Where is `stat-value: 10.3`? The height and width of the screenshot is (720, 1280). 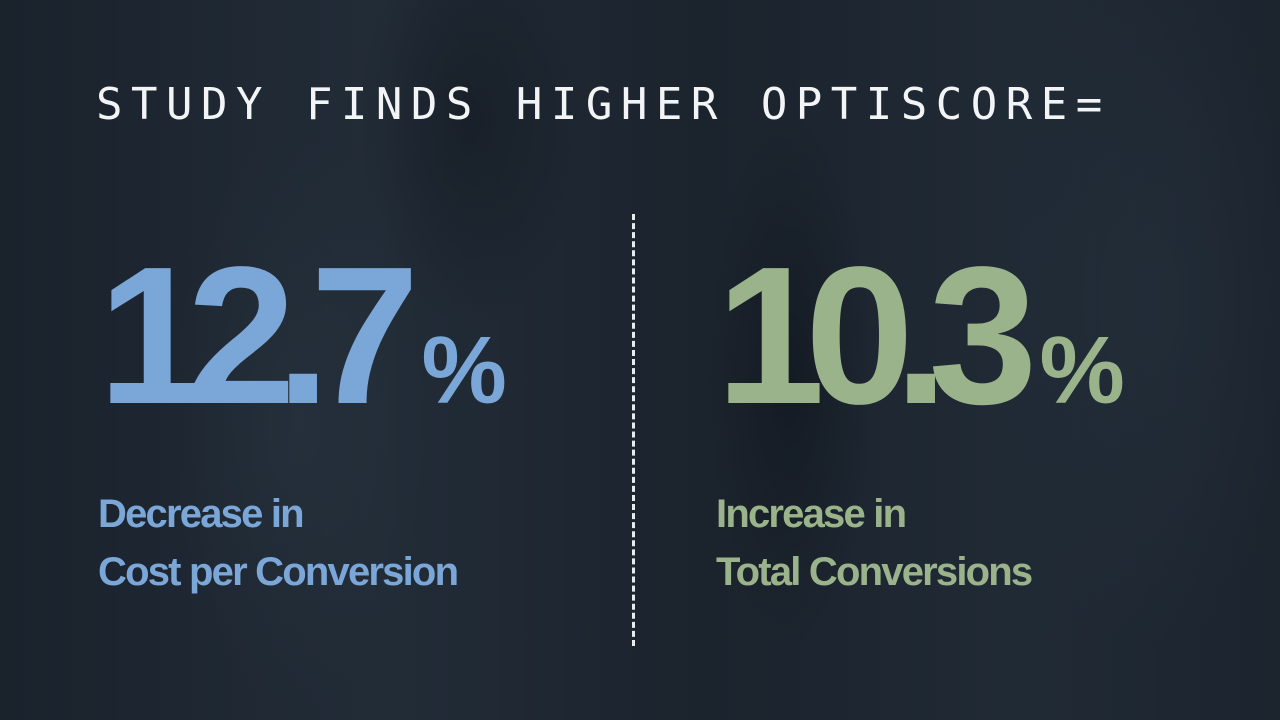
stat-value: 10.3 is located at coordinates (877, 335).